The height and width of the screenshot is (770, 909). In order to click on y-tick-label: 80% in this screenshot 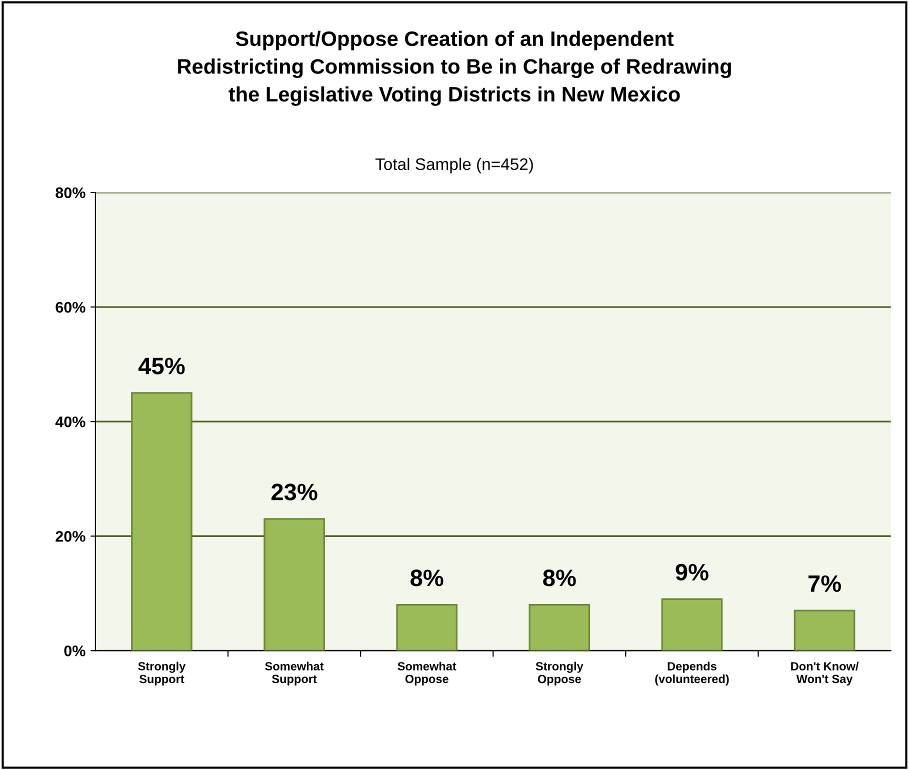, I will do `click(71, 192)`.